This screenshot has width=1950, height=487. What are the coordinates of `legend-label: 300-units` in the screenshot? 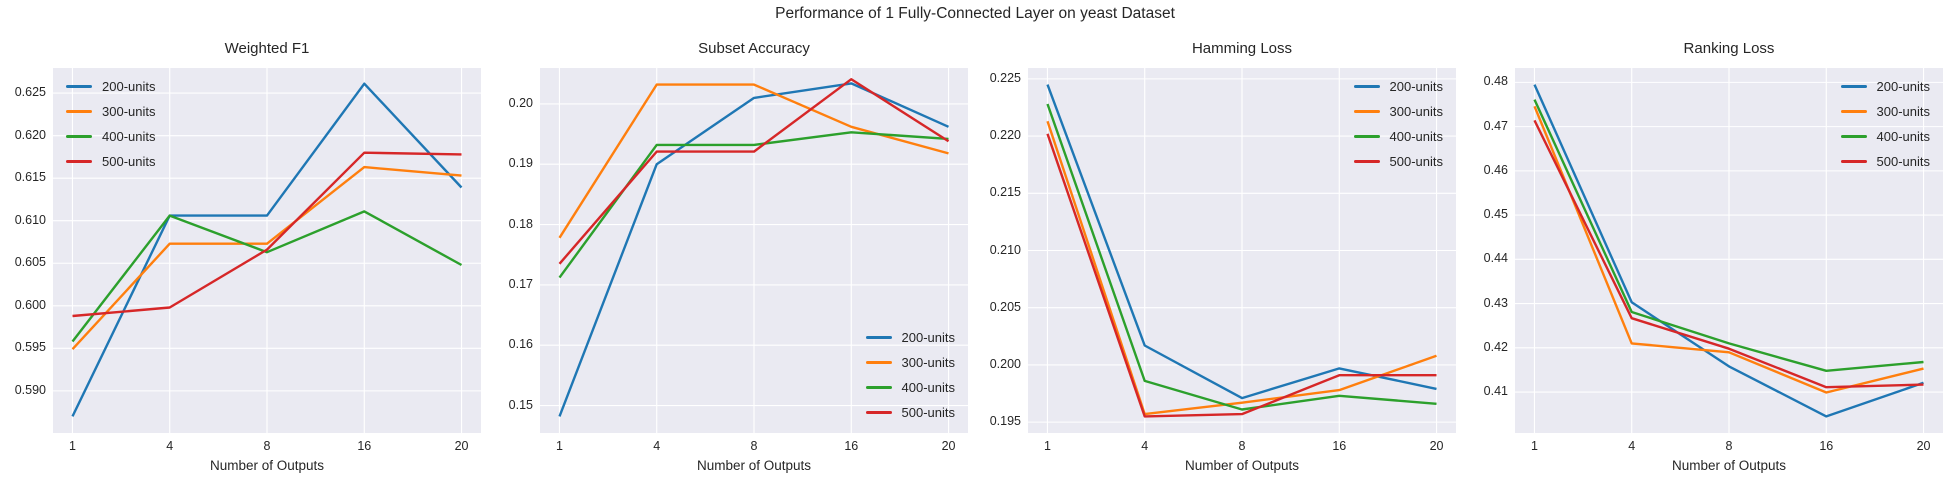 It's located at (129, 111).